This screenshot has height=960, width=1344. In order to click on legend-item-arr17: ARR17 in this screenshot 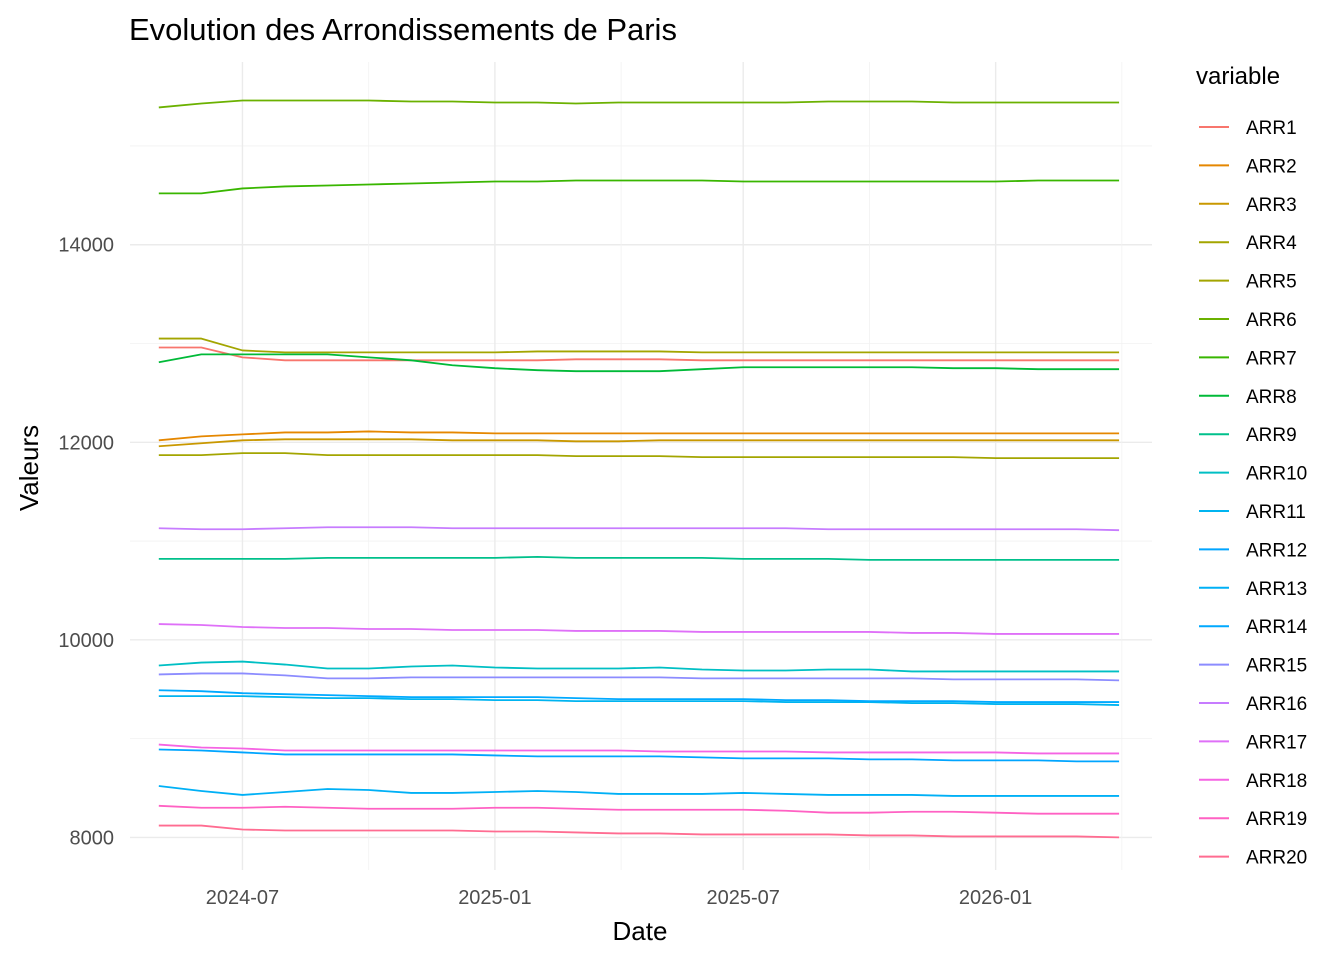, I will do `click(1253, 742)`.